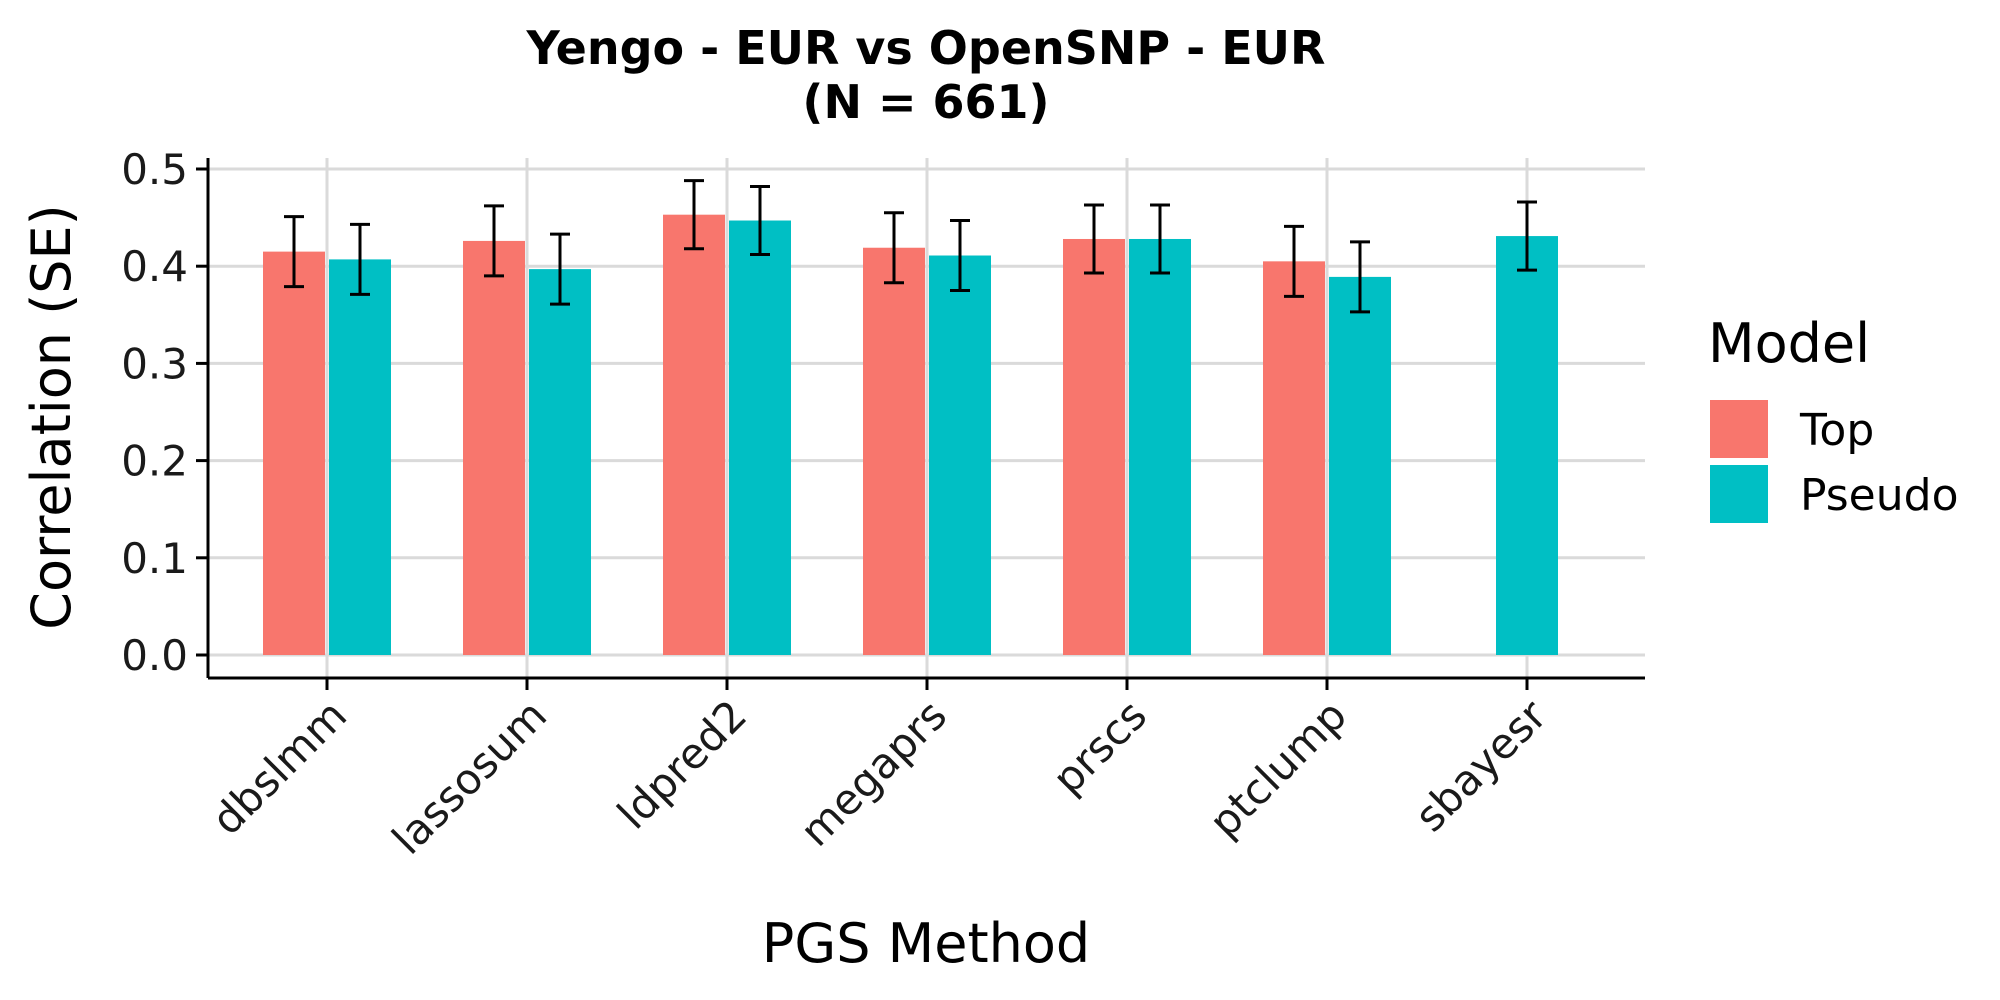  What do you see at coordinates (1739, 429) in the screenshot?
I see `legend-swatch-top` at bounding box center [1739, 429].